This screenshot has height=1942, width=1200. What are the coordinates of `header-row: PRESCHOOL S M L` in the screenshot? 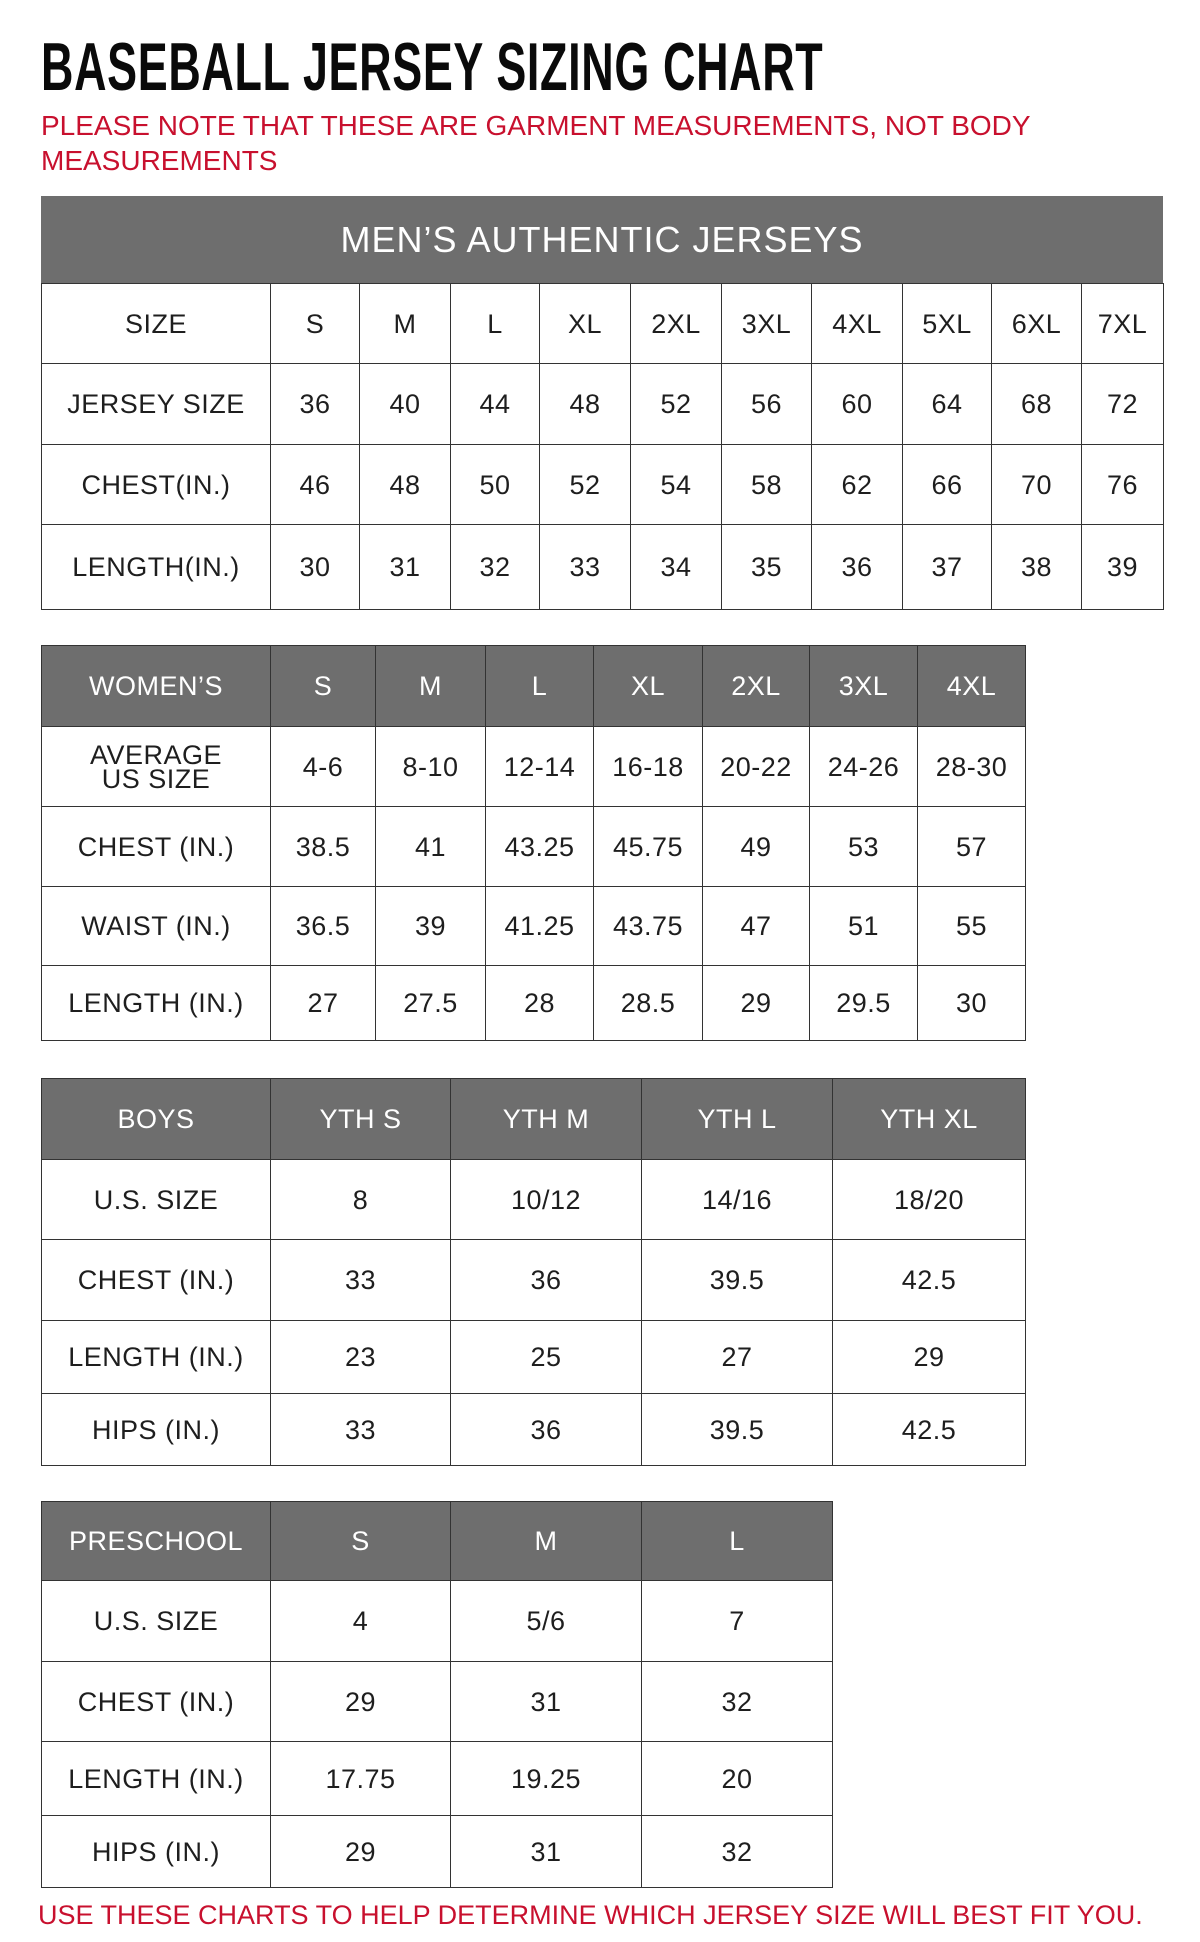 It's located at (437, 1541).